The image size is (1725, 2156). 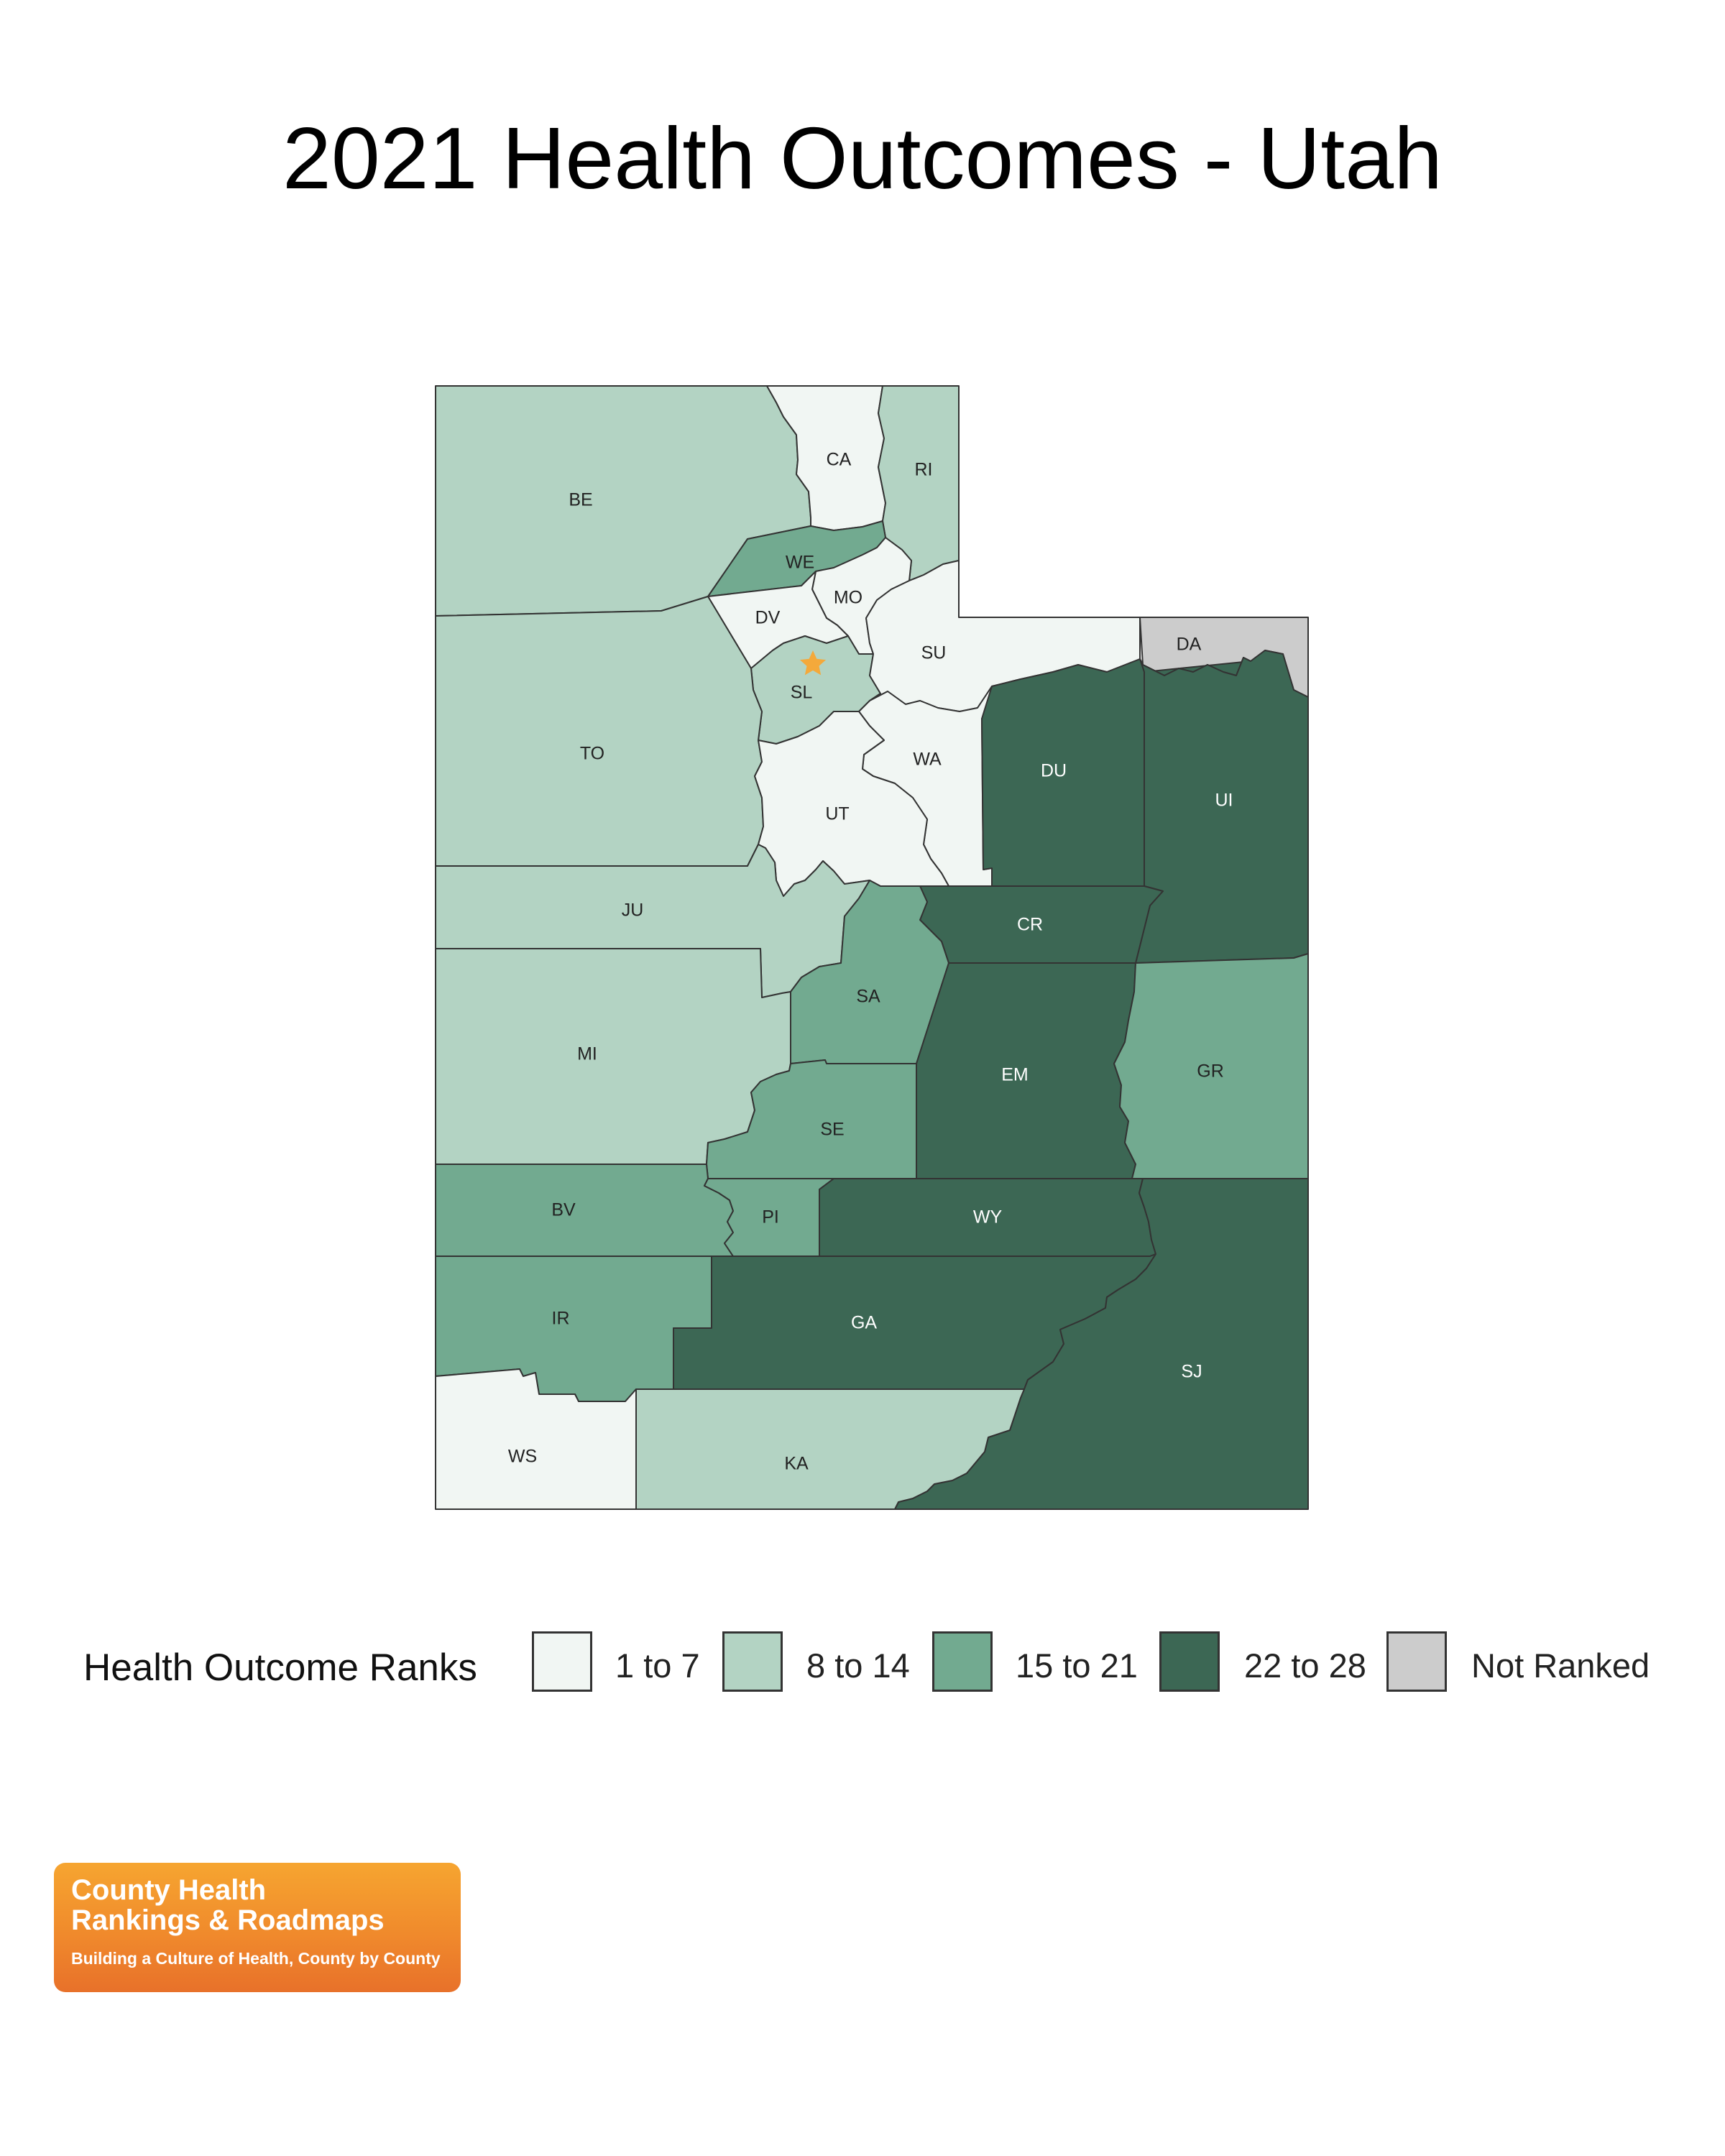 I want to click on county-label-EM: EM, so click(x=1015, y=1075).